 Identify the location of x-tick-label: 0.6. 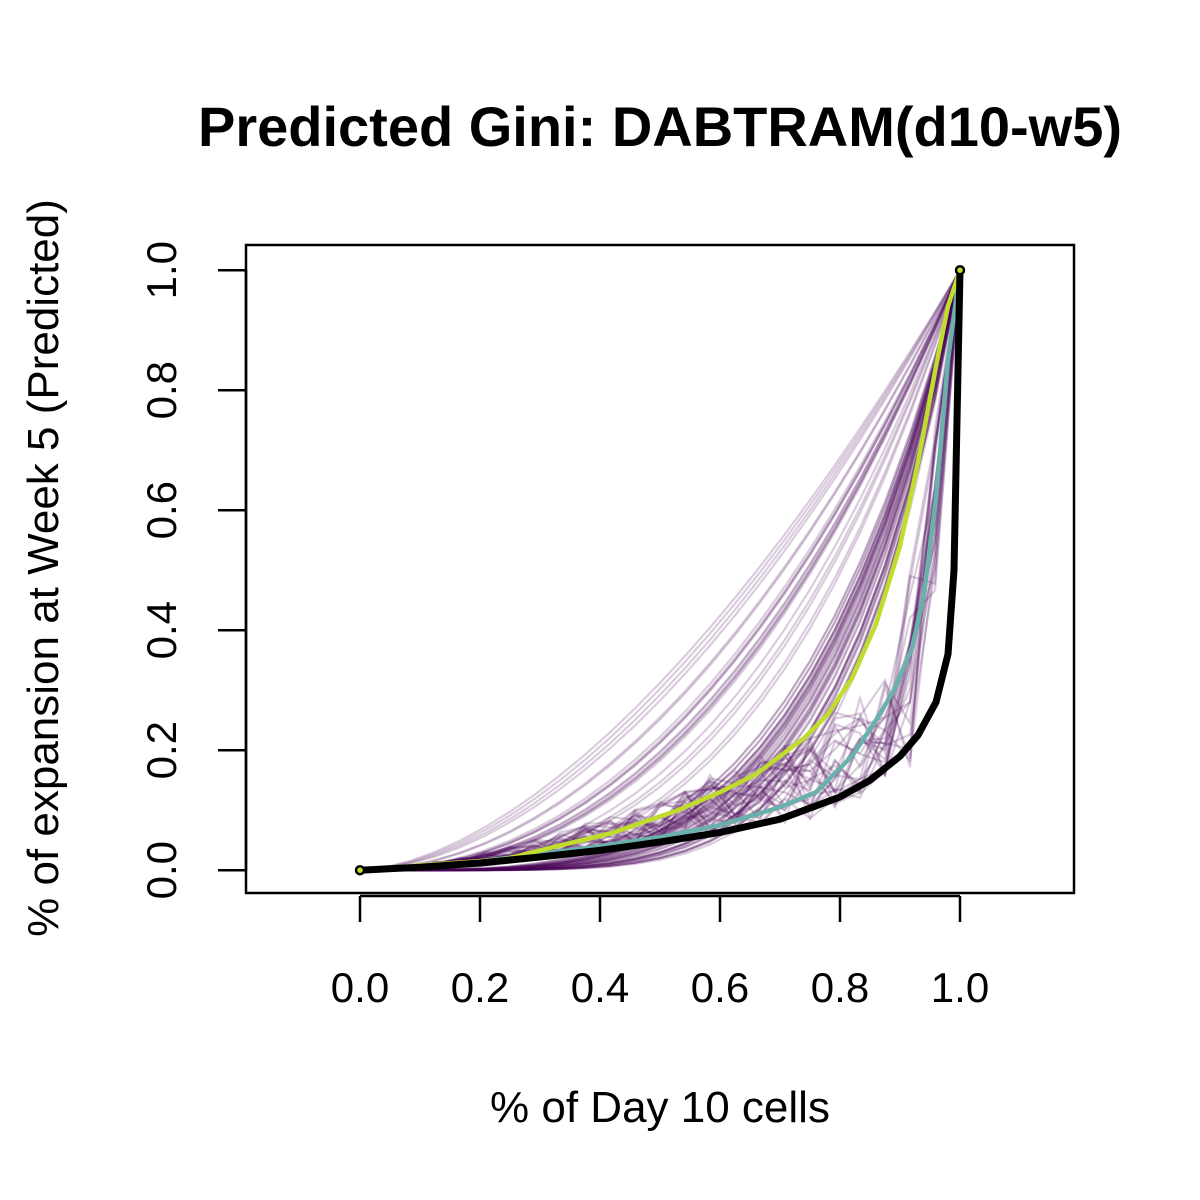
(720, 987).